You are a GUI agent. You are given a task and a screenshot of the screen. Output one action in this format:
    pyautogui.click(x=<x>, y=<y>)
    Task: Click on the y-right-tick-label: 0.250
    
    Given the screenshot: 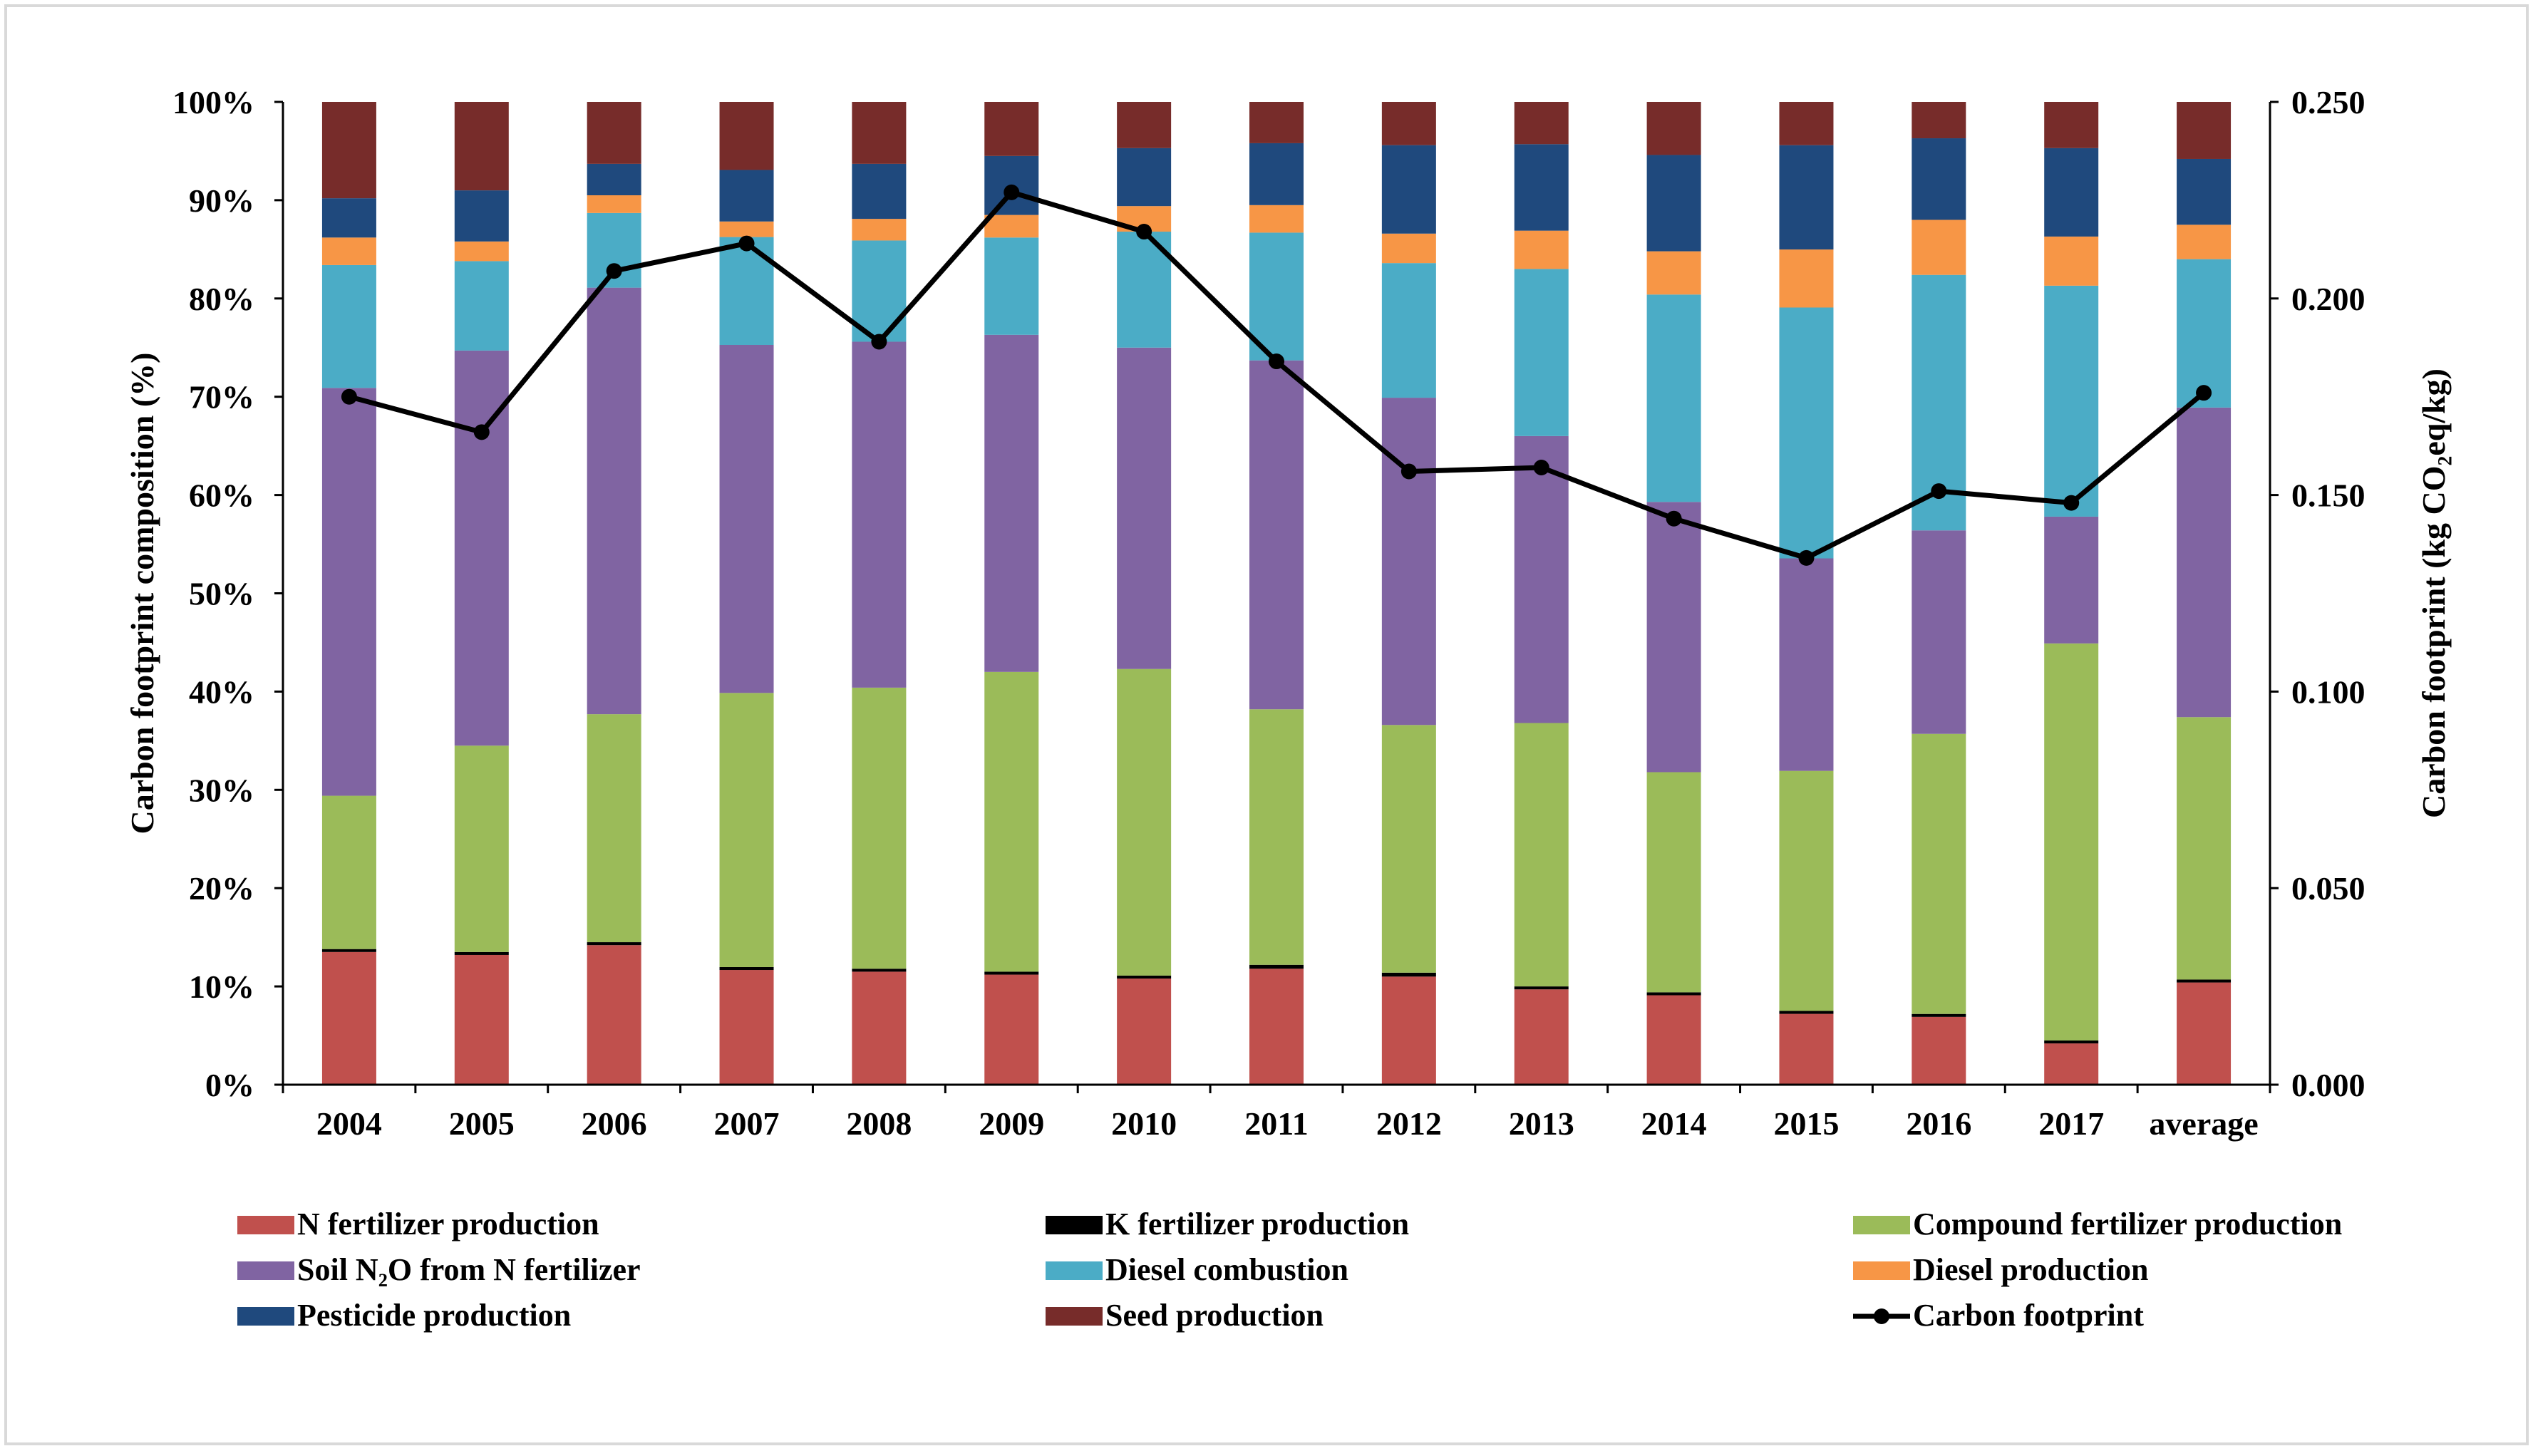 What is the action you would take?
    pyautogui.click(x=2328, y=102)
    